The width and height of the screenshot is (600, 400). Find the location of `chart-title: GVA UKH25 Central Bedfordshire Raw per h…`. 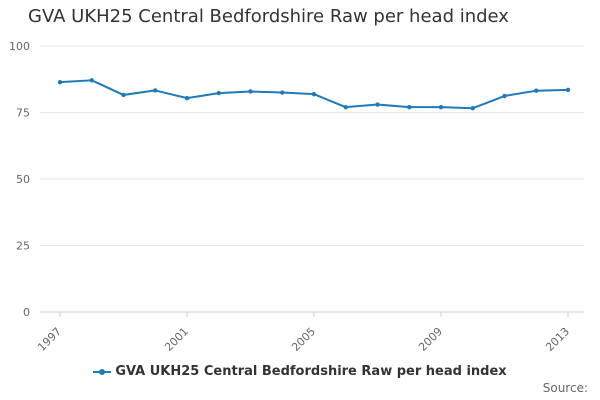

chart-title: GVA UKH25 Central Bedfordshire Raw per h… is located at coordinates (268, 16).